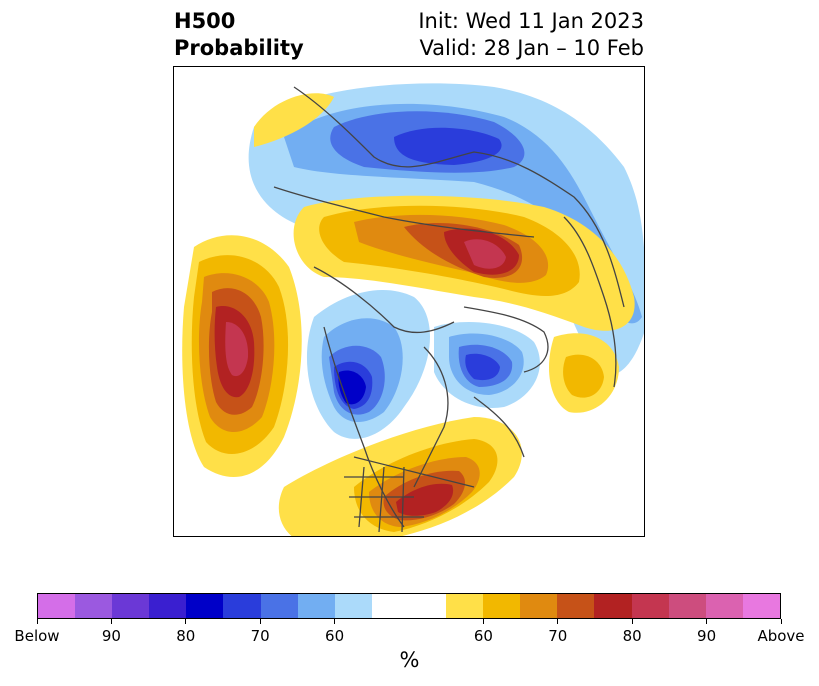 This screenshot has width=819, height=686. I want to click on anomaly-above-north-pacific, so click(242, 356).